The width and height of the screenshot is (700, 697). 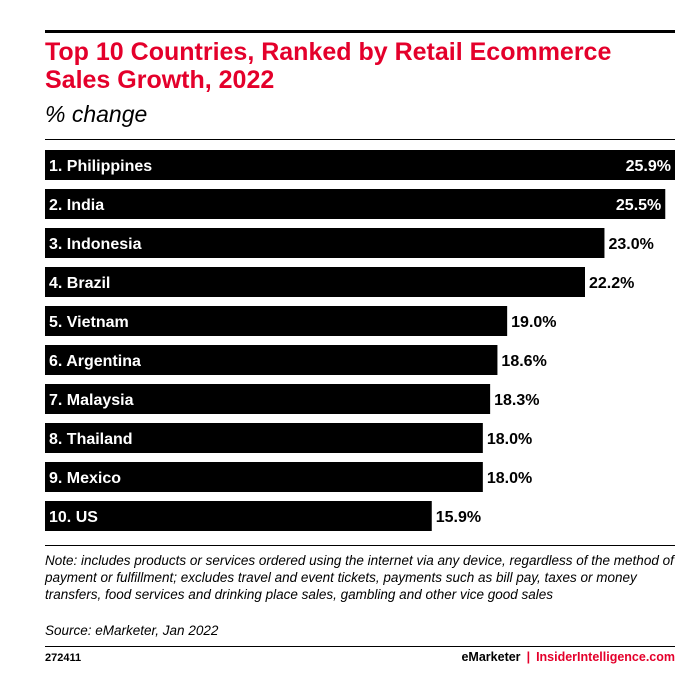 I want to click on category-label: 7. Malaysia, so click(x=91, y=400).